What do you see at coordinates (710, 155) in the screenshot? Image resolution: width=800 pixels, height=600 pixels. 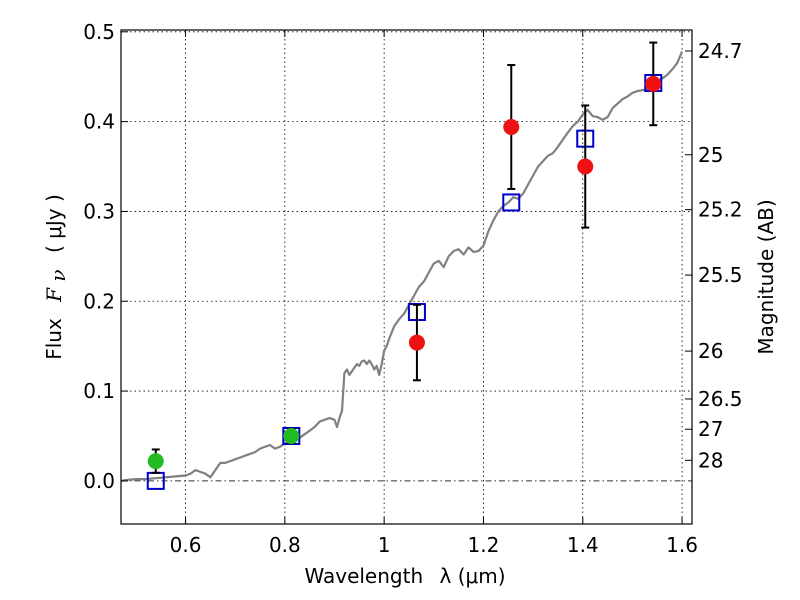 I see `magnitude-tick-label: 25` at bounding box center [710, 155].